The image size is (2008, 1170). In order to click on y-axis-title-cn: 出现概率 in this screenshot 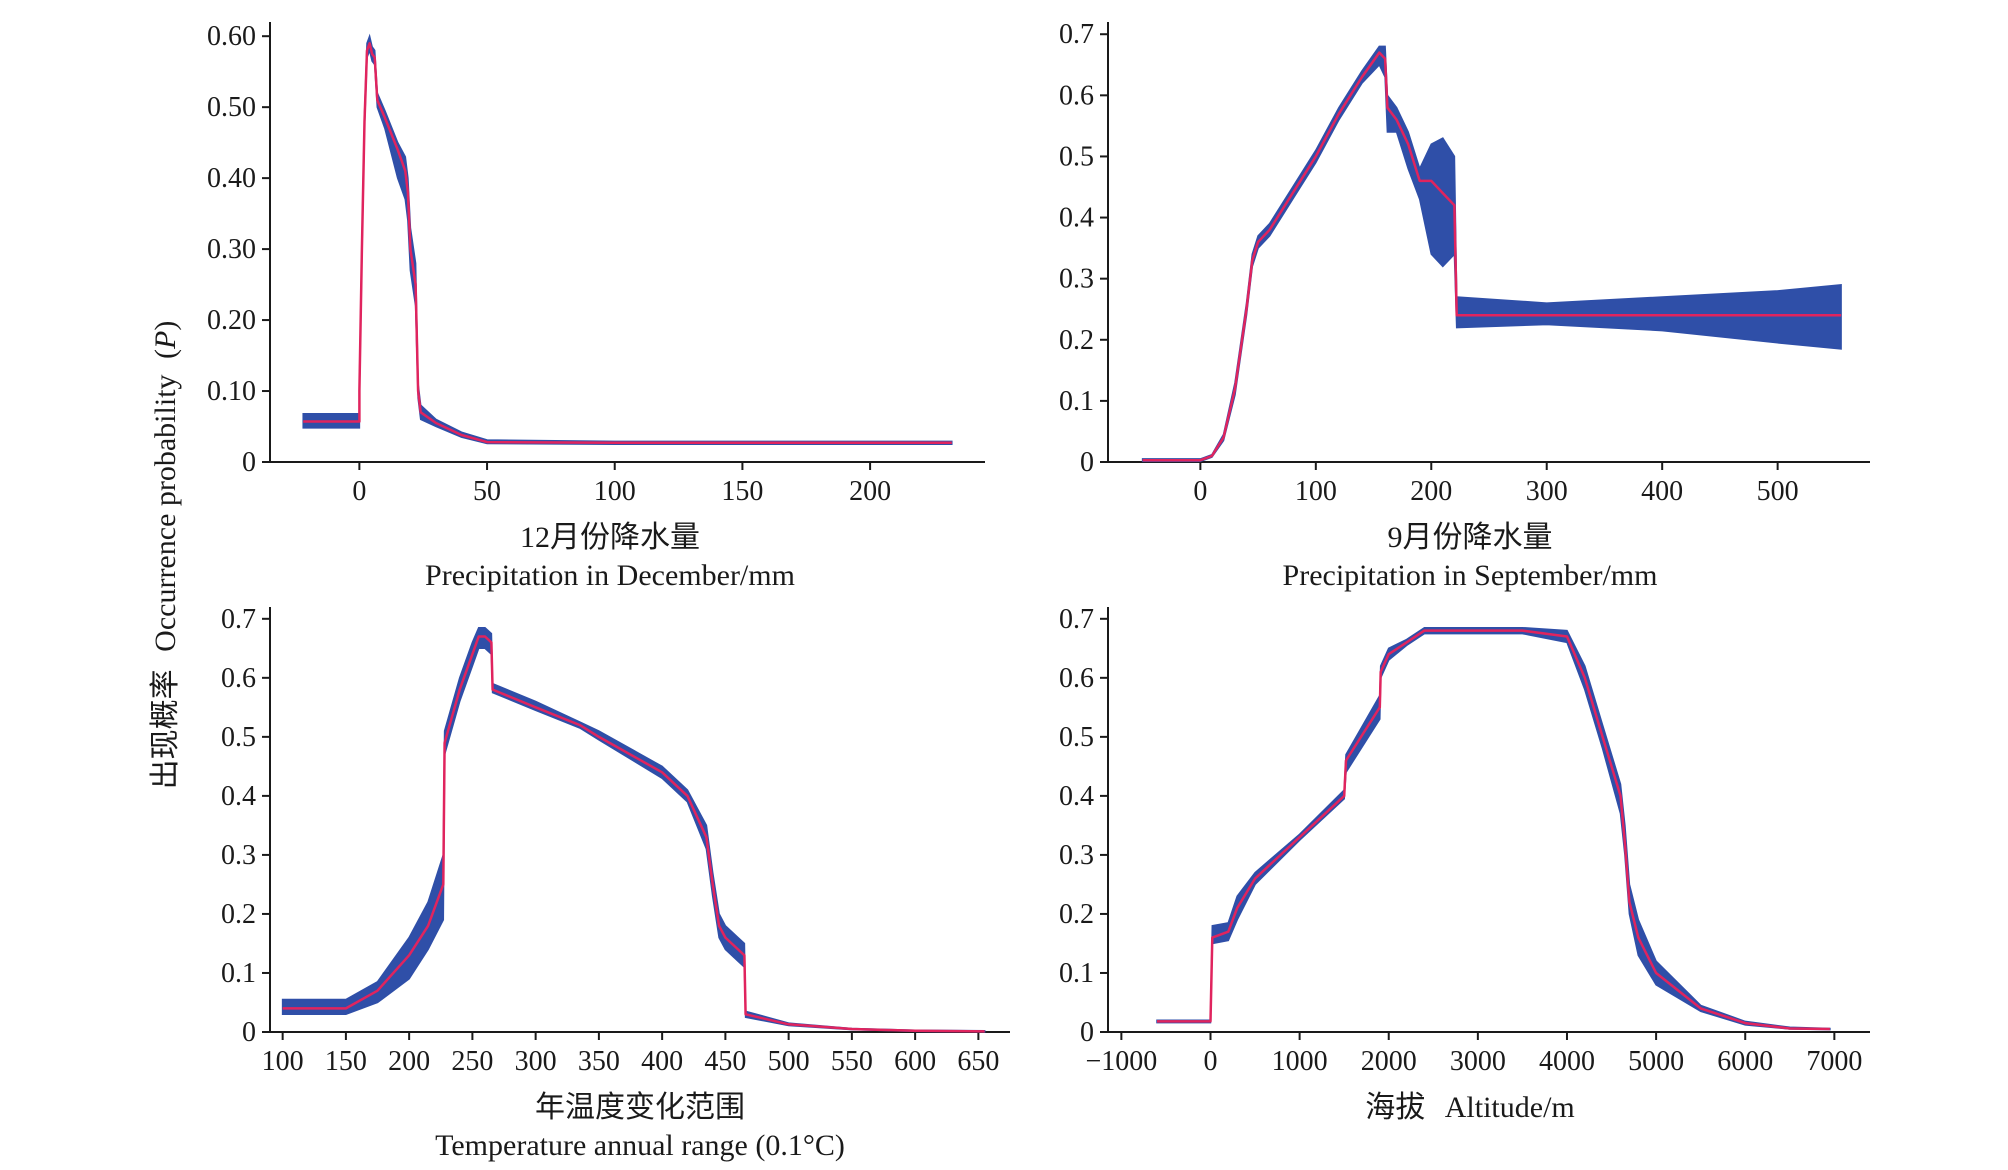, I will do `click(165, 729)`.